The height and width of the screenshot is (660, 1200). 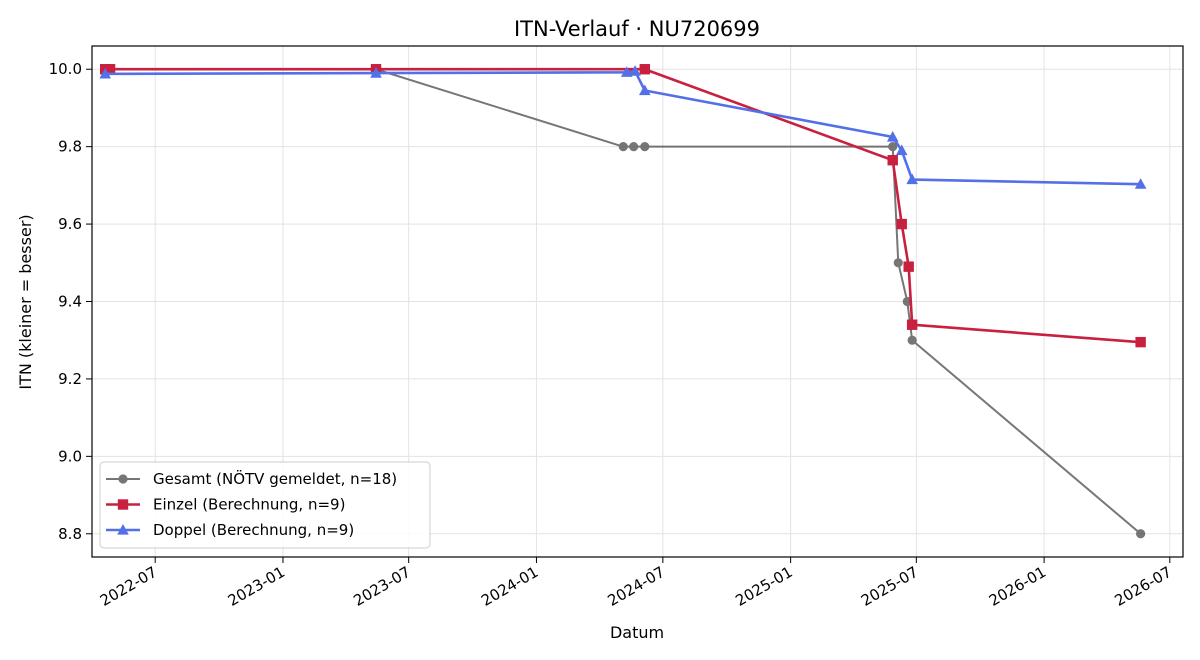 What do you see at coordinates (637, 29) in the screenshot?
I see `chart-title: ITN-Verlauf · NU720699` at bounding box center [637, 29].